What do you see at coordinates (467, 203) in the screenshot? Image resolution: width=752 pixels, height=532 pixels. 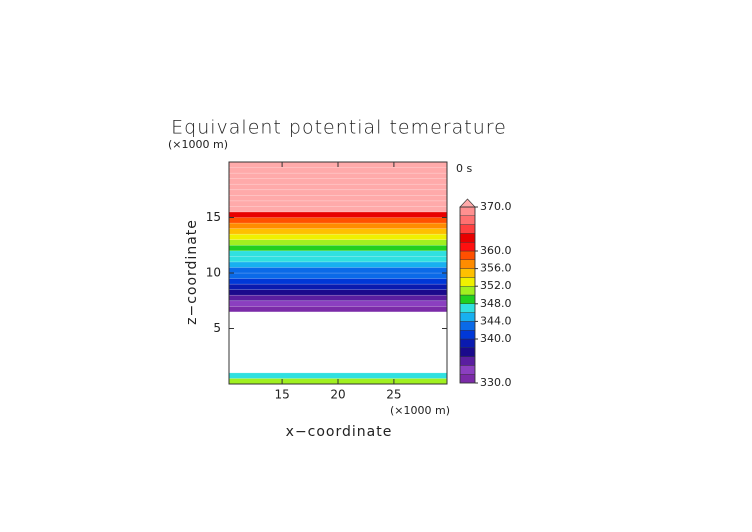 I see `colorbar-over` at bounding box center [467, 203].